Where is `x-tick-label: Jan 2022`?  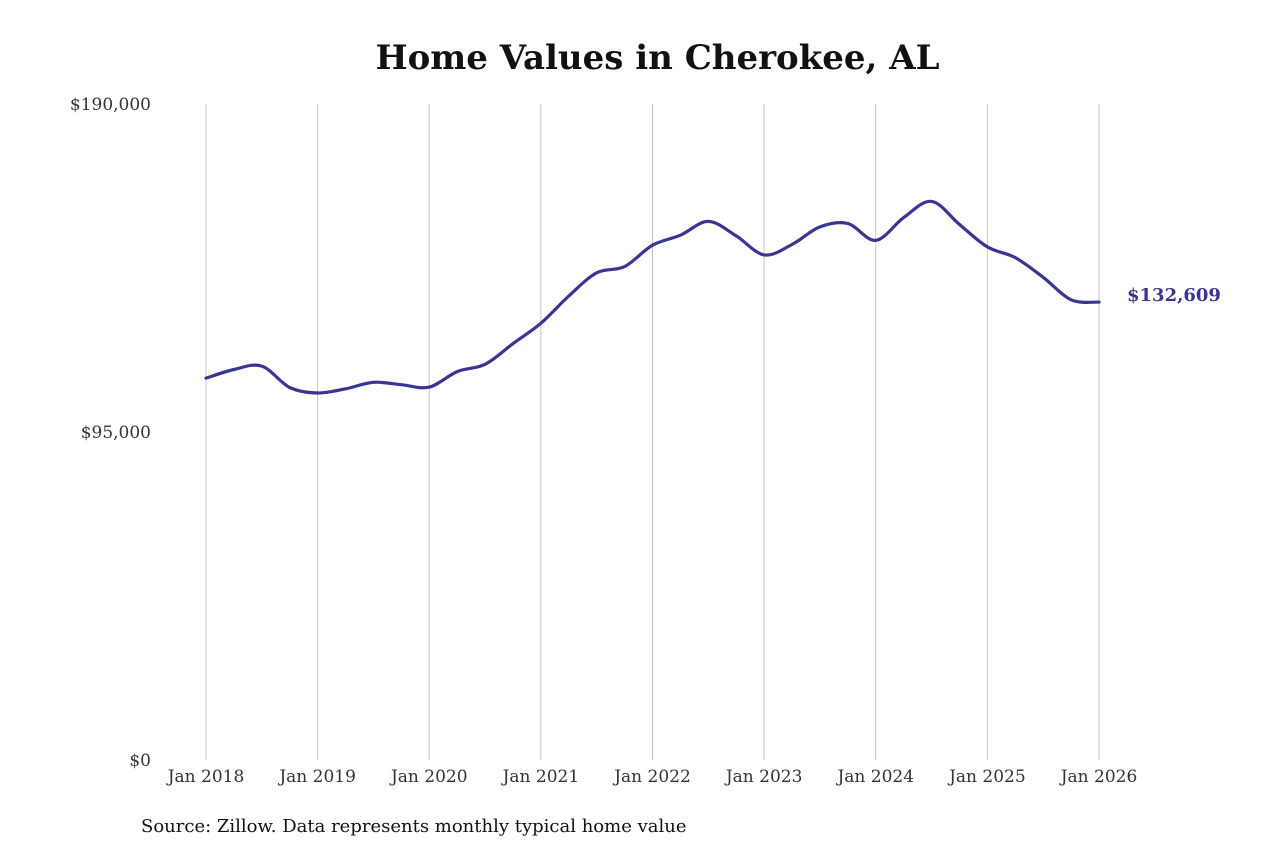 x-tick-label: Jan 2022 is located at coordinates (651, 777).